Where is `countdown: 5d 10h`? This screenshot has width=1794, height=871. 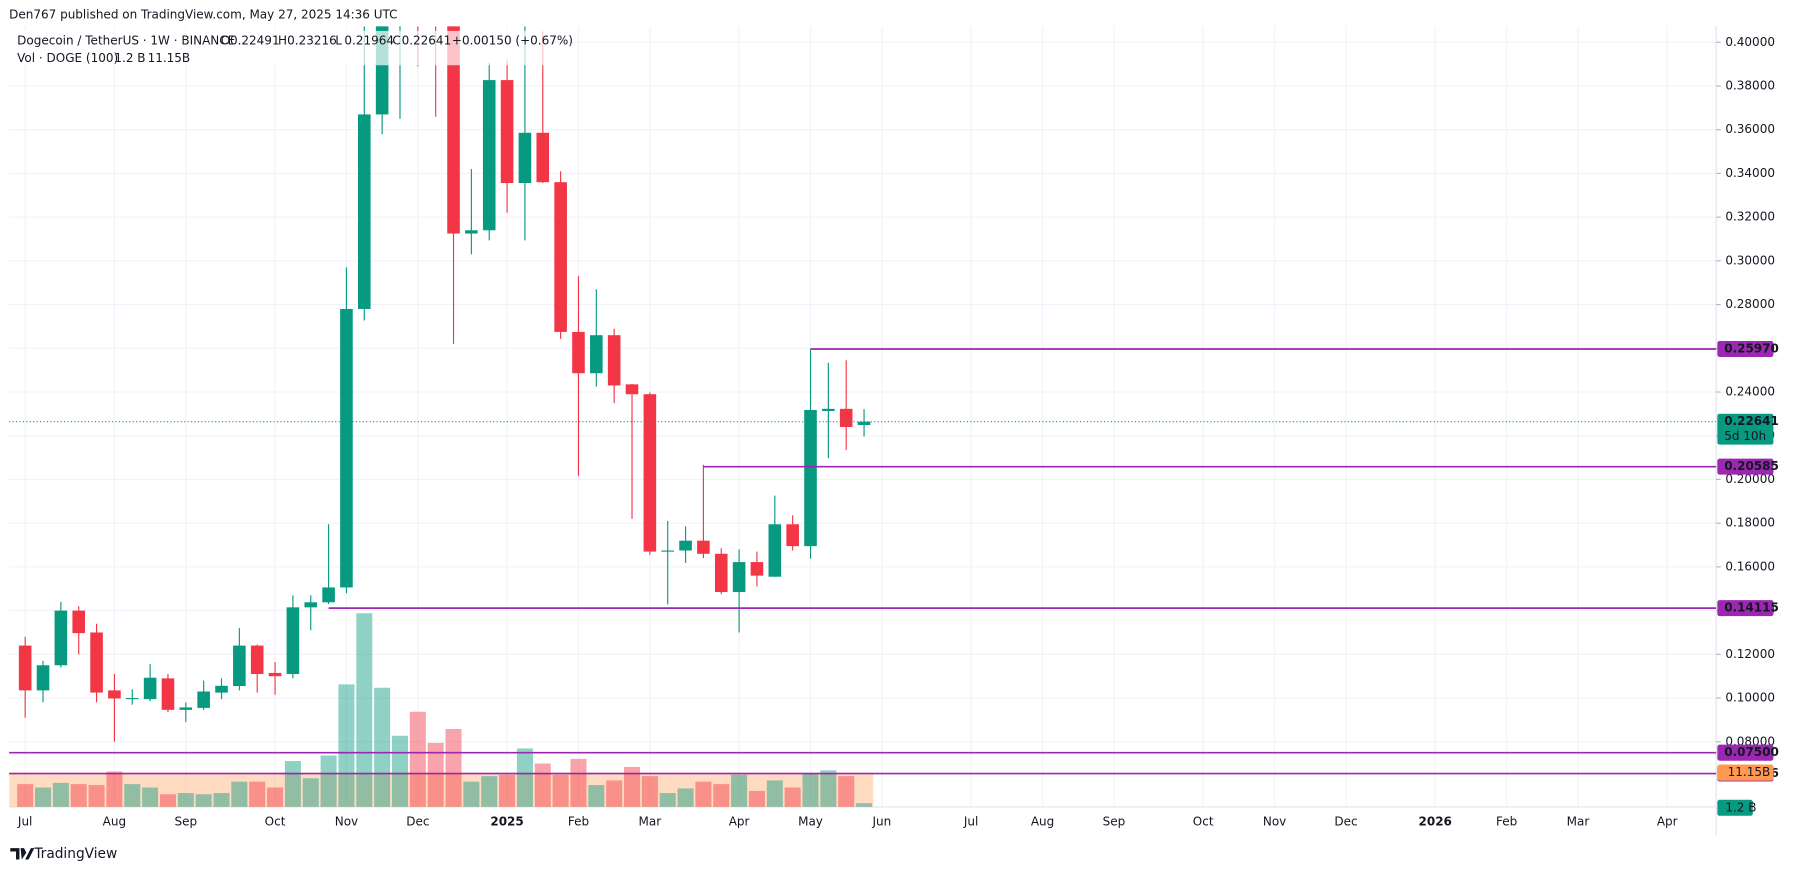
countdown: 5d 10h is located at coordinates (1745, 436).